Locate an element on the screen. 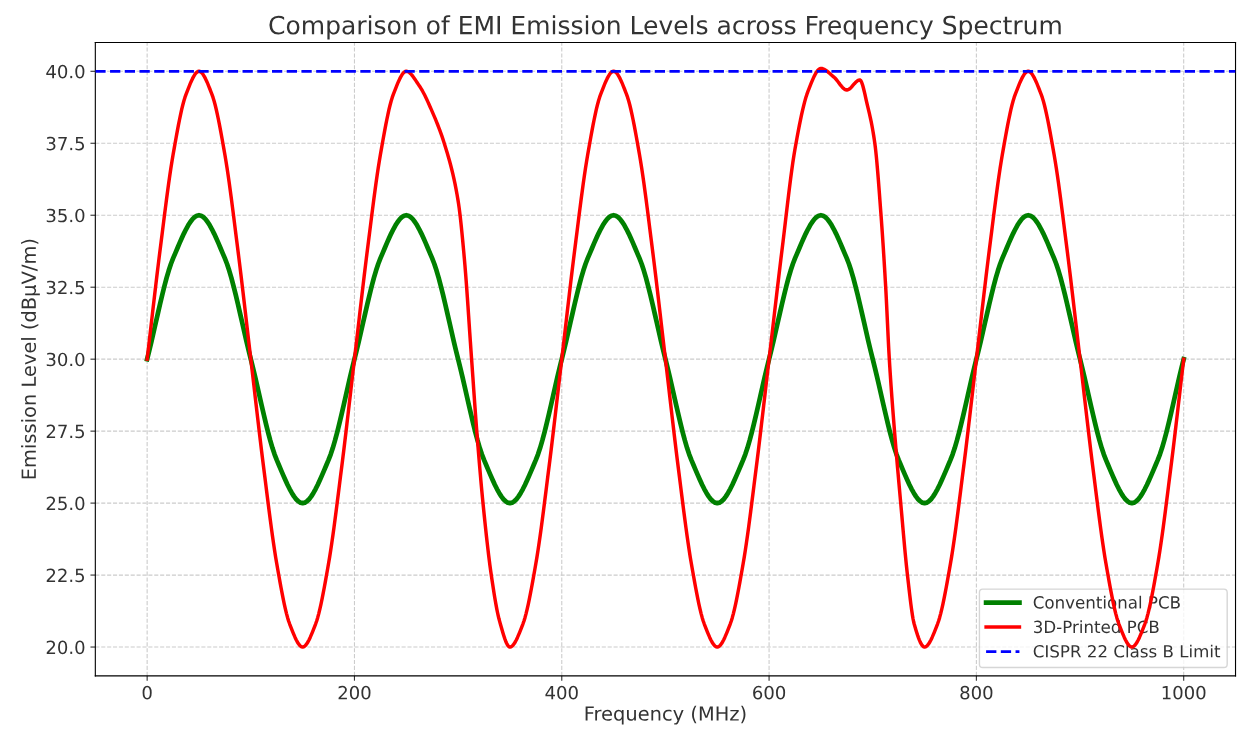 Image resolution: width=1238 pixels, height=733 pixels. y-tick-label: 25.0 is located at coordinates (65, 503).